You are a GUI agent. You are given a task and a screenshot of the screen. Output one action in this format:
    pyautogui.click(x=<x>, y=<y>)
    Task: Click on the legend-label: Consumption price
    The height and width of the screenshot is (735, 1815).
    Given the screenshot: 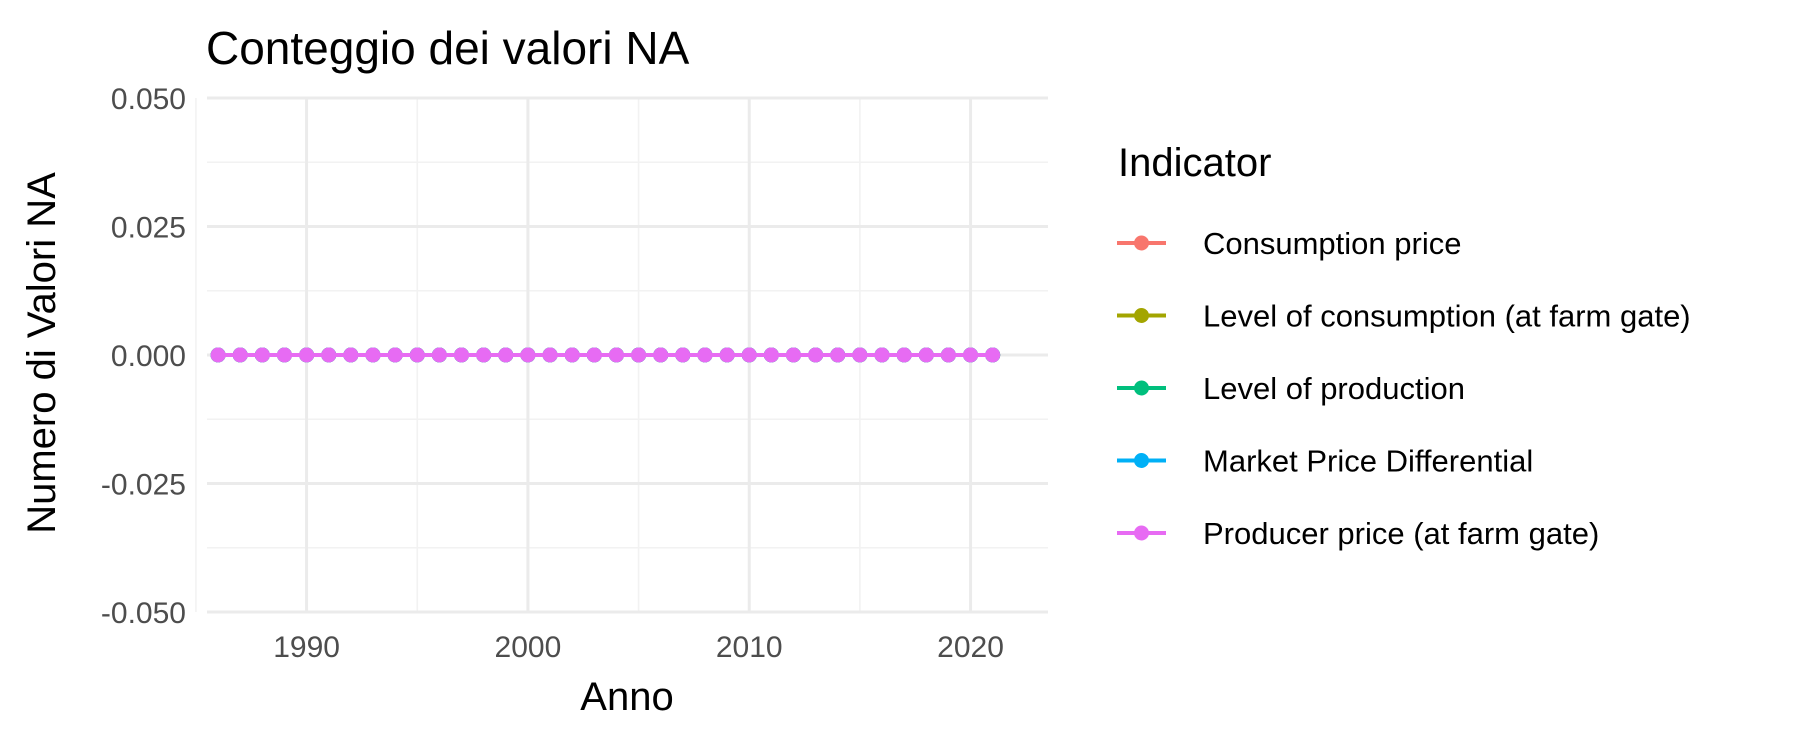 What is the action you would take?
    pyautogui.click(x=1332, y=243)
    